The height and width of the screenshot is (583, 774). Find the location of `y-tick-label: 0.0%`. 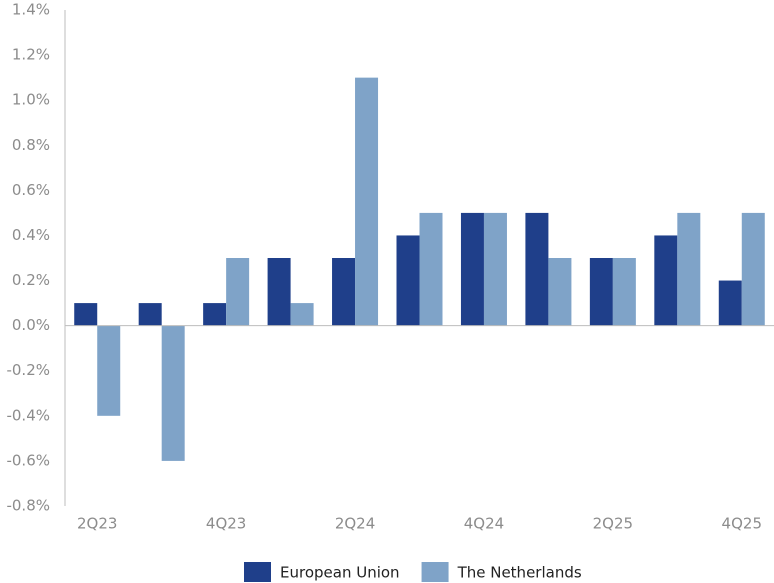

y-tick-label: 0.0% is located at coordinates (31, 325).